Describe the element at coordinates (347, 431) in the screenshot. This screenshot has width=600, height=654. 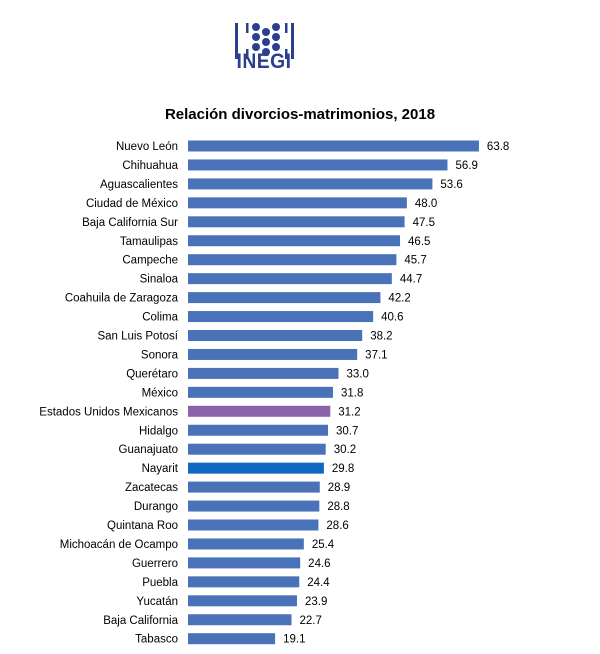
I see `value-label-hidalgo: 30.7` at that location.